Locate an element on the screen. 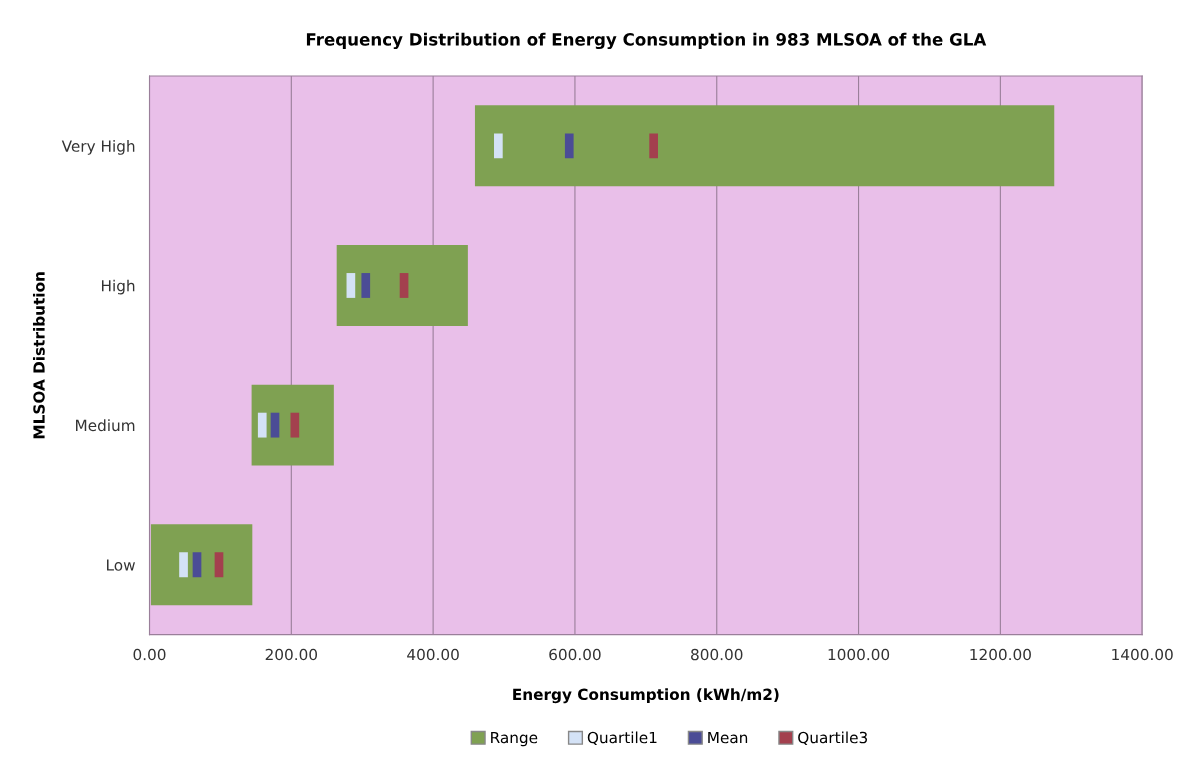  legend-label: Quartile3 is located at coordinates (833, 738).